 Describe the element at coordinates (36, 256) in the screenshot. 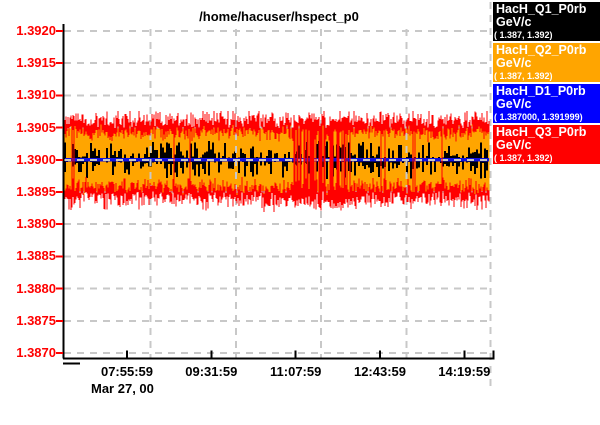

I see `y-axis-tick-label: 1.3885` at that location.